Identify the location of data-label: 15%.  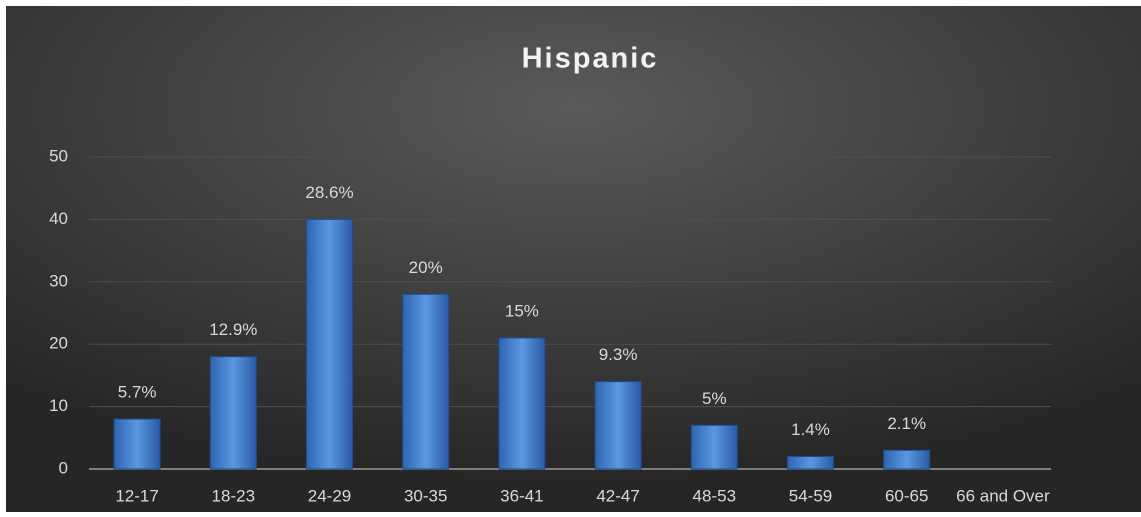
(522, 310).